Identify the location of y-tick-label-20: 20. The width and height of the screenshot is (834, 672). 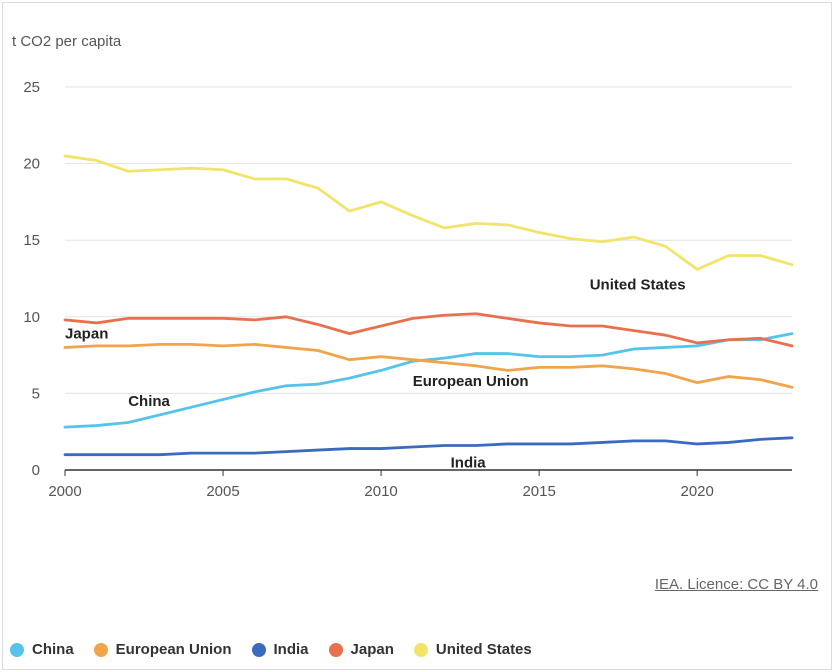
(31, 164).